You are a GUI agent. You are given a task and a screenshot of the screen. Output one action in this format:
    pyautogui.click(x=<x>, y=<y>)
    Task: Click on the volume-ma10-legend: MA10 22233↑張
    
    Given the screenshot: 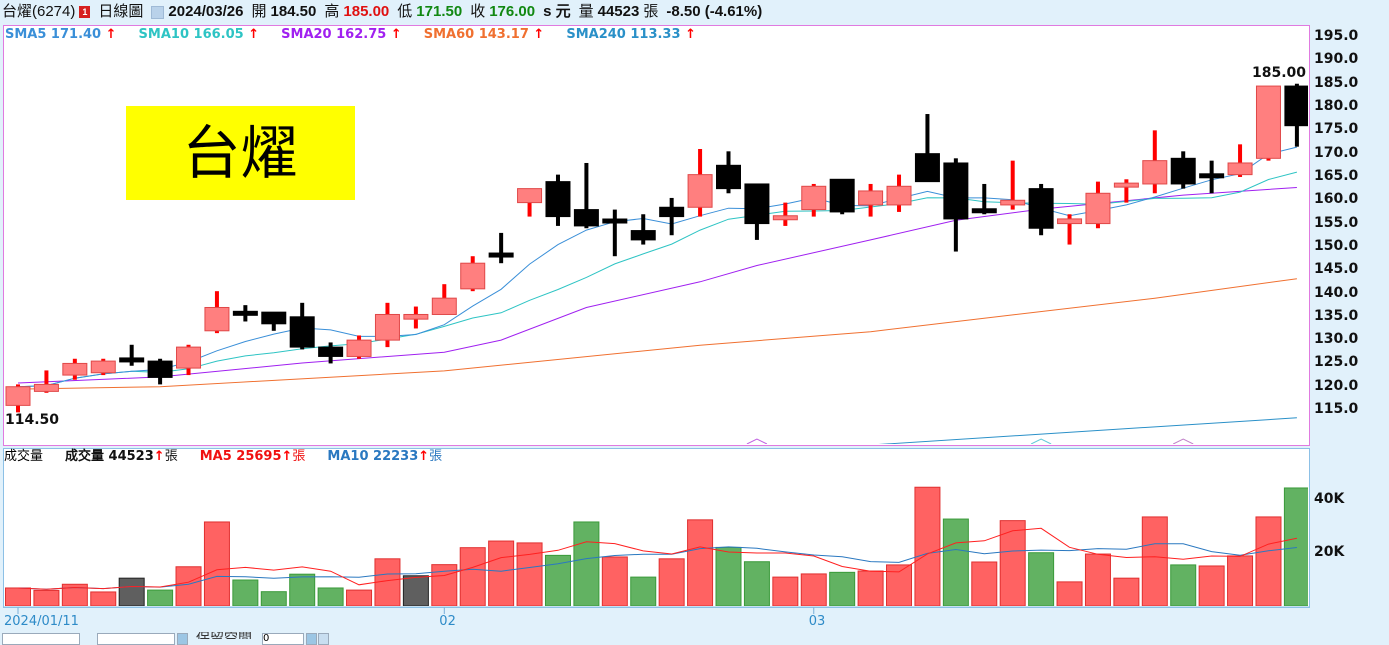 What is the action you would take?
    pyautogui.click(x=384, y=457)
    